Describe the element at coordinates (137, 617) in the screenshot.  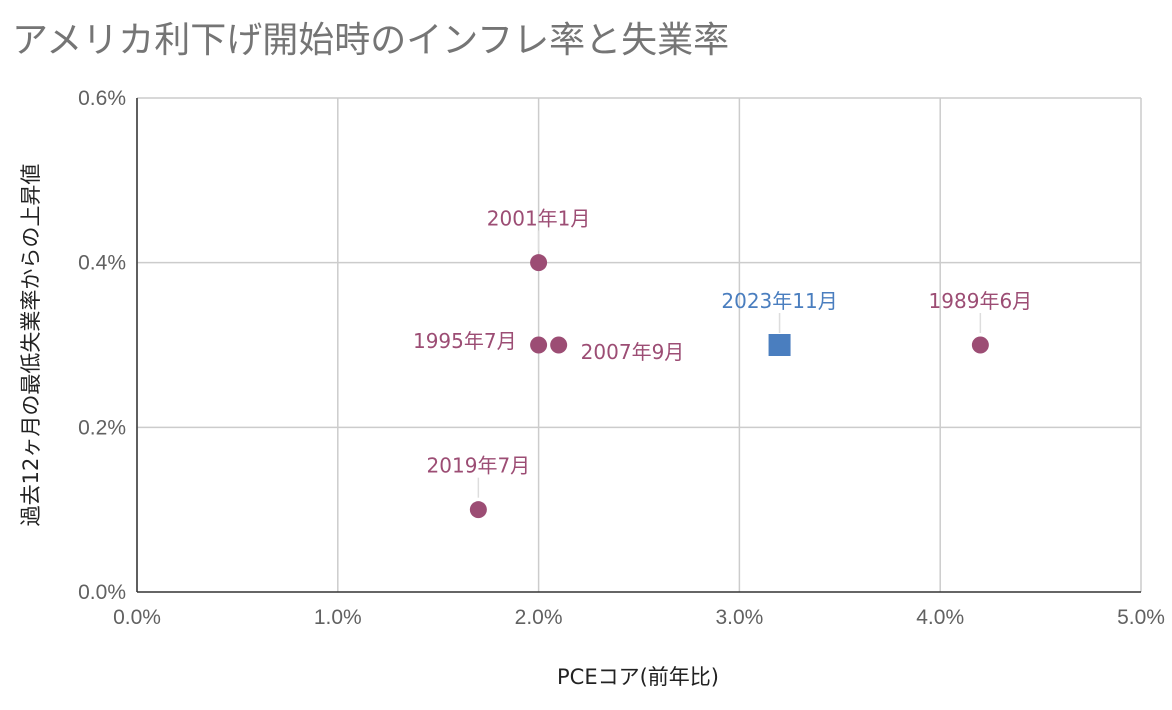
I see `x-tick-label: 0.0%` at that location.